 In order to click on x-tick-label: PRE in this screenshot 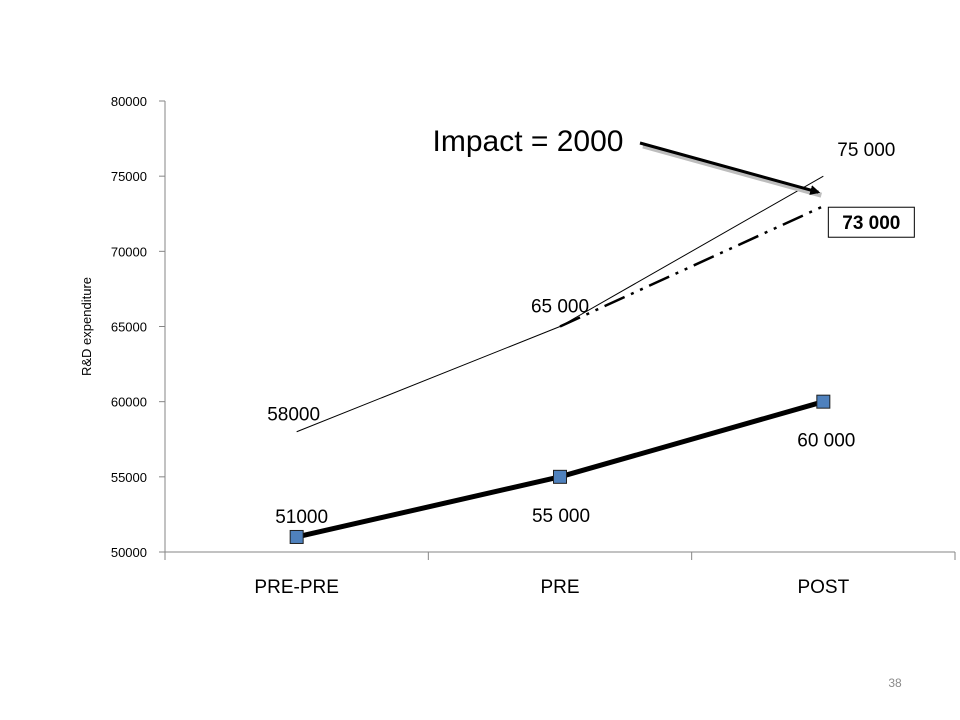, I will do `click(559, 587)`.